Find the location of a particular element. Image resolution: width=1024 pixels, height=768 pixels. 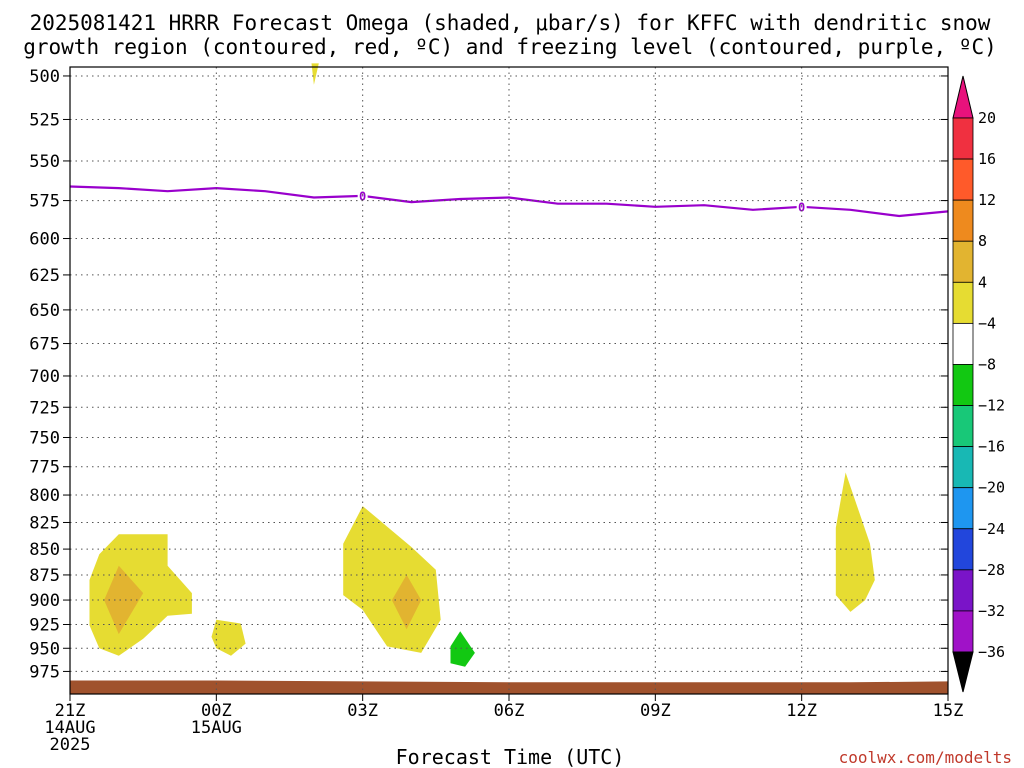

x-tick-label: 03Z is located at coordinates (362, 711).